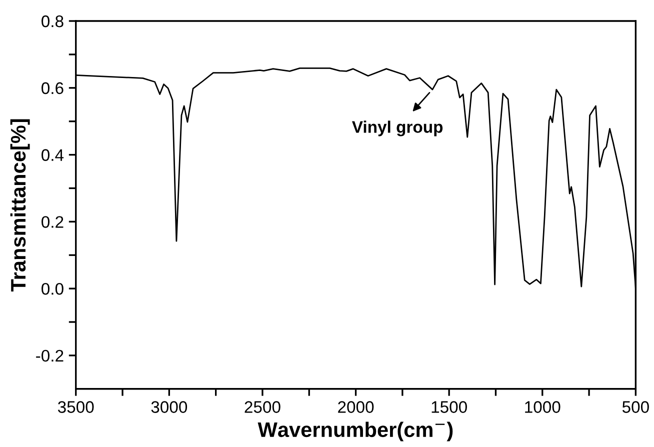  Describe the element at coordinates (635, 407) in the screenshot. I see `x-tick-label: 500` at that location.